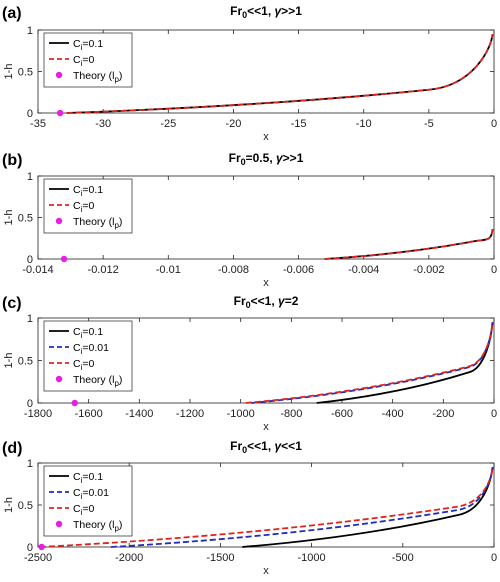 The height and width of the screenshot is (582, 500). What do you see at coordinates (37, 270) in the screenshot?
I see `x-tick-label: -0.014` at bounding box center [37, 270].